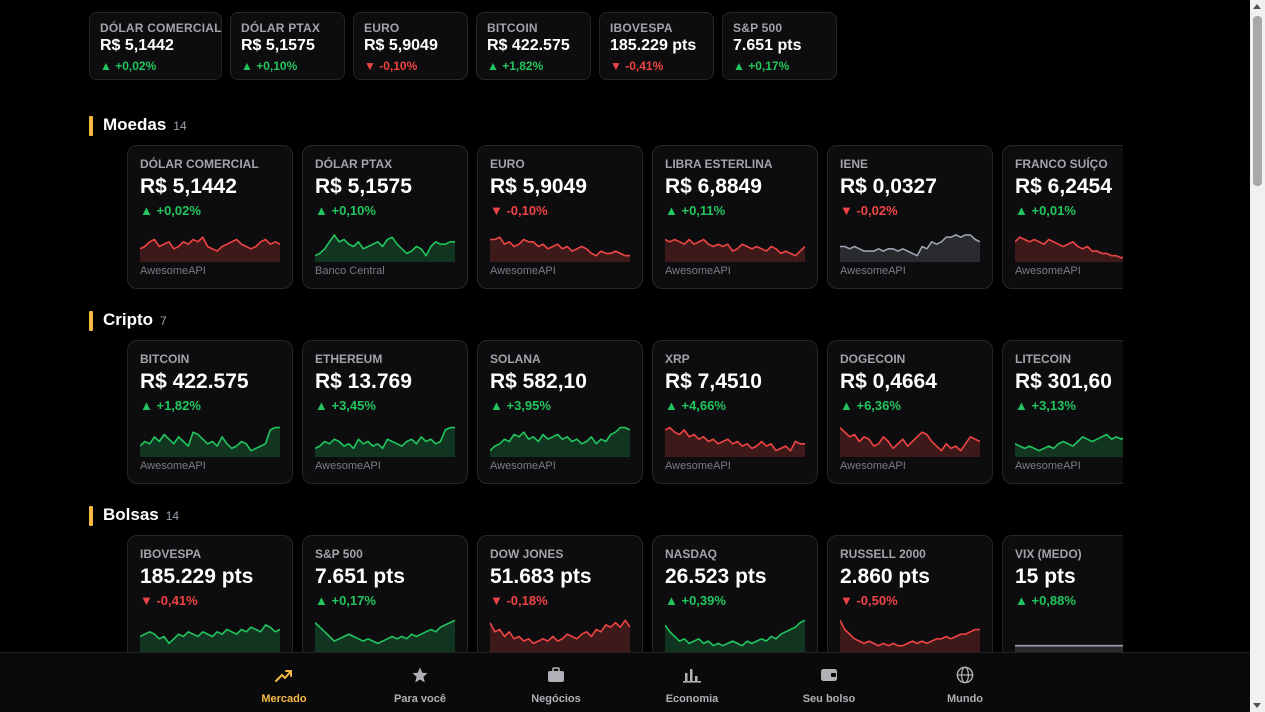  Describe the element at coordinates (1062, 412) in the screenshot. I see `quote-card: LITECOIN R$ 301,60 ▲ +3,13% AwesomeAPI` at that location.